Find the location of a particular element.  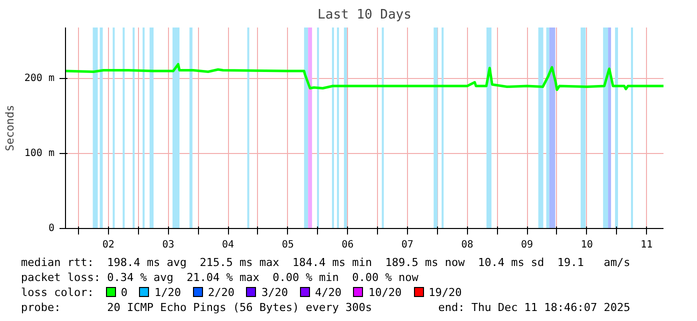

y-axis-title: Seconds is located at coordinates (9, 128).